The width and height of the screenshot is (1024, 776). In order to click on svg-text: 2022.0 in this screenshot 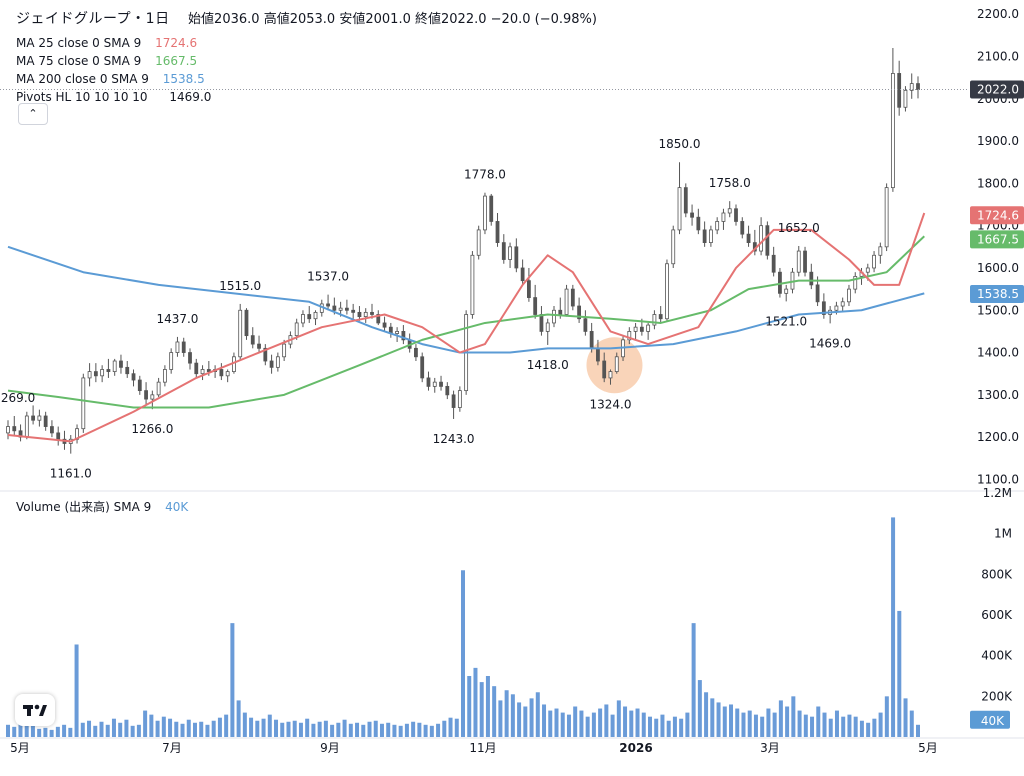, I will do `click(998, 90)`.